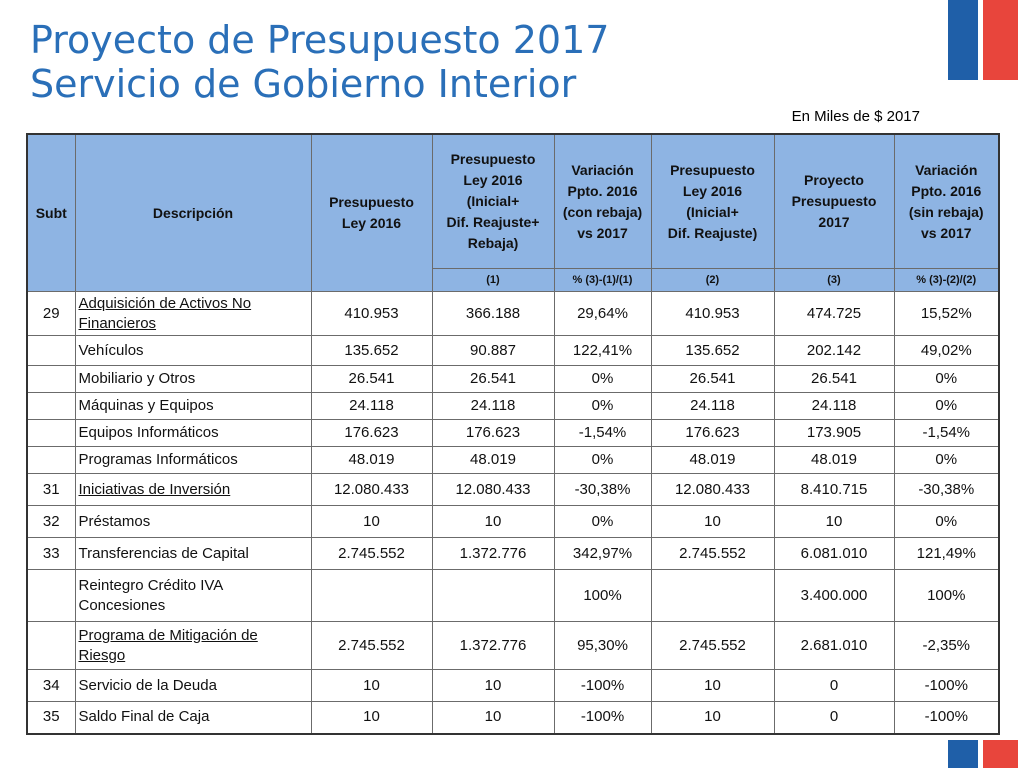 This screenshot has height=768, width=1024. I want to click on cell-descripcion: Mobiliario y Otros, so click(193, 379).